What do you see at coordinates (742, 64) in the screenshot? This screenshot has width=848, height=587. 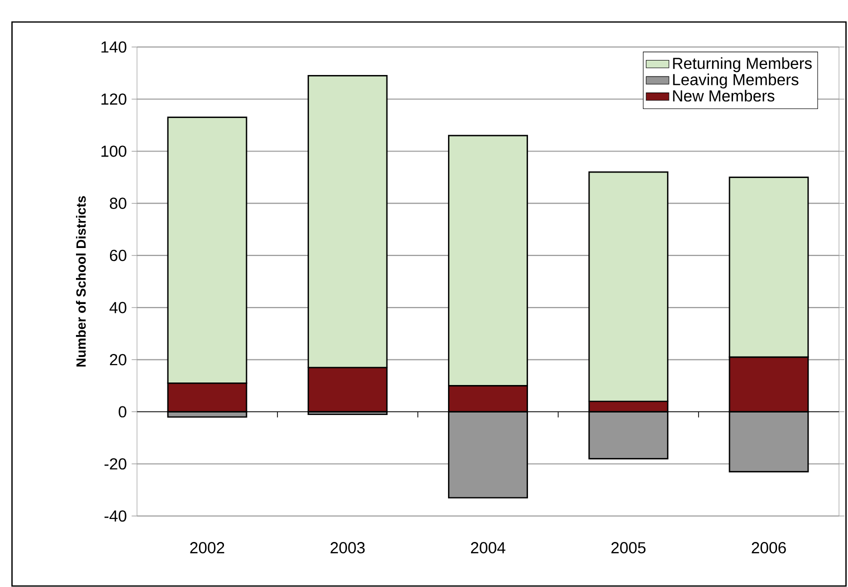 I see `legend-label: Returning Members` at bounding box center [742, 64].